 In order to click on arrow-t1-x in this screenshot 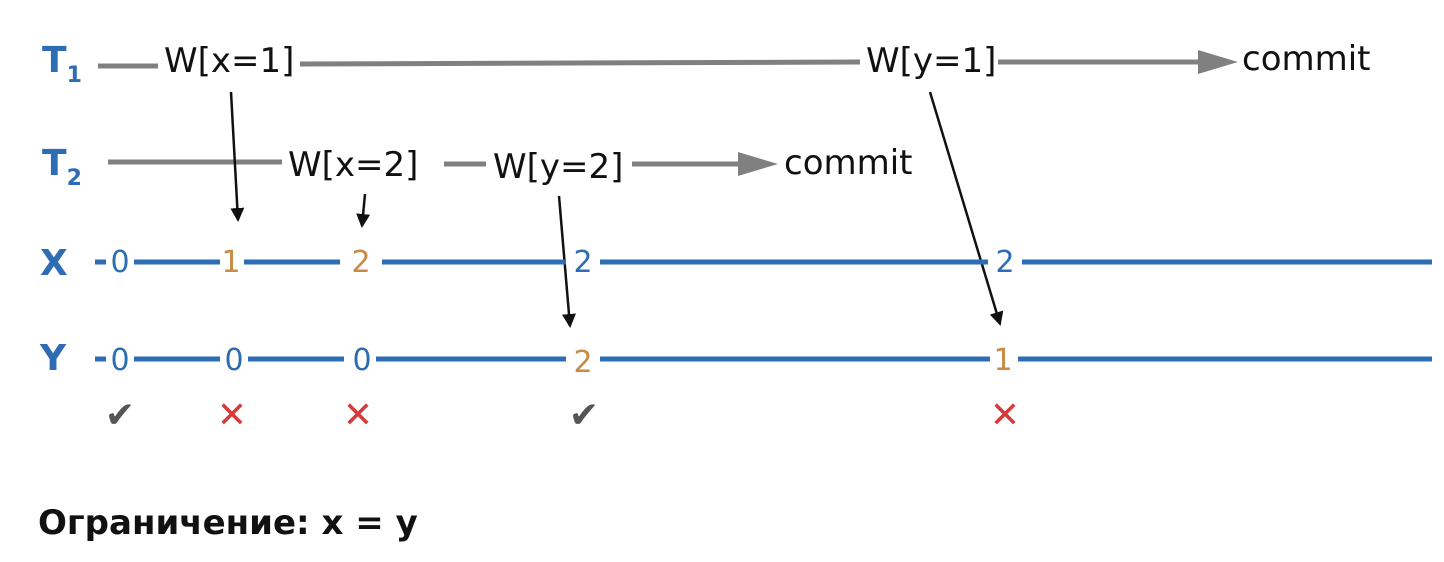, I will do `click(237, 156)`.